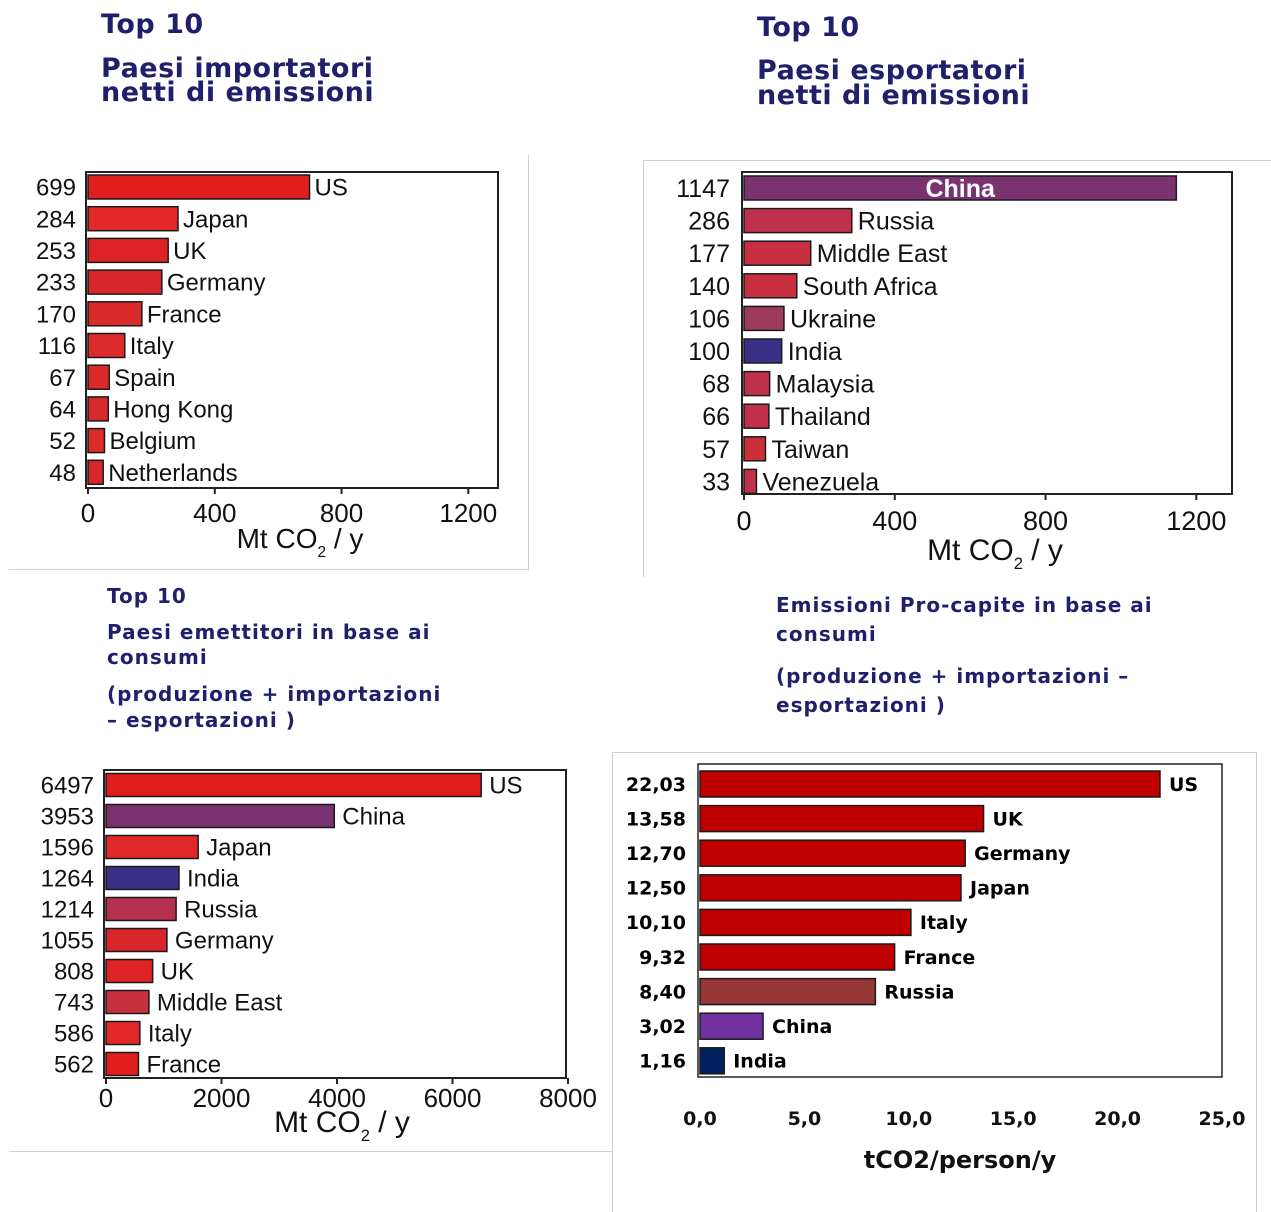 This screenshot has width=1271, height=1212. Describe the element at coordinates (237, 68) in the screenshot. I see `chart1-title-line1: Paesi importatori` at that location.